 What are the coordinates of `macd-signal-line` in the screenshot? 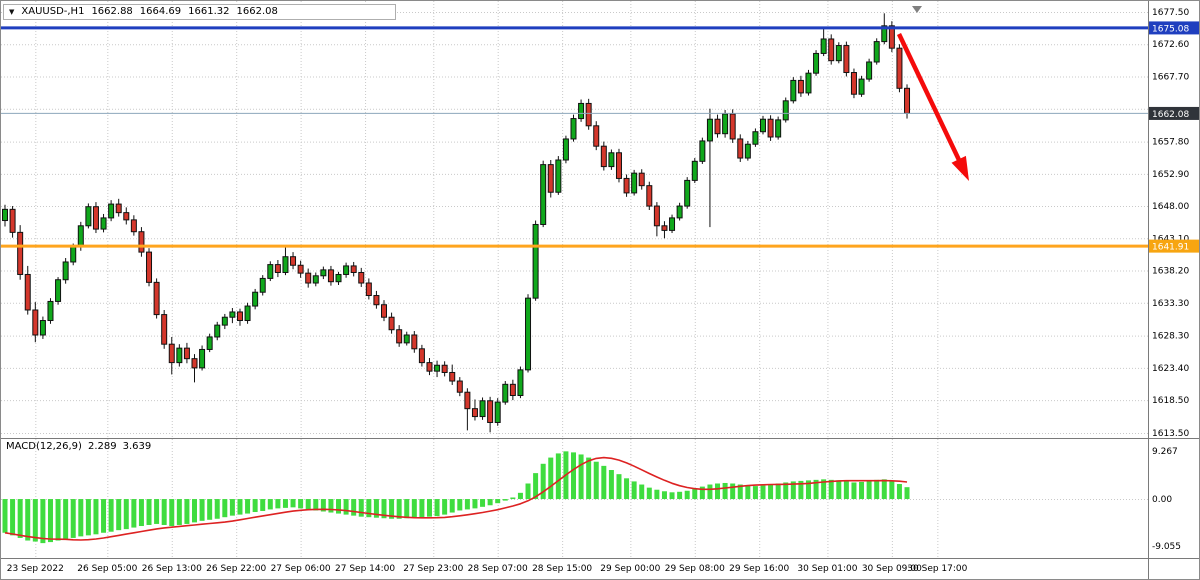 It's located at (456, 498).